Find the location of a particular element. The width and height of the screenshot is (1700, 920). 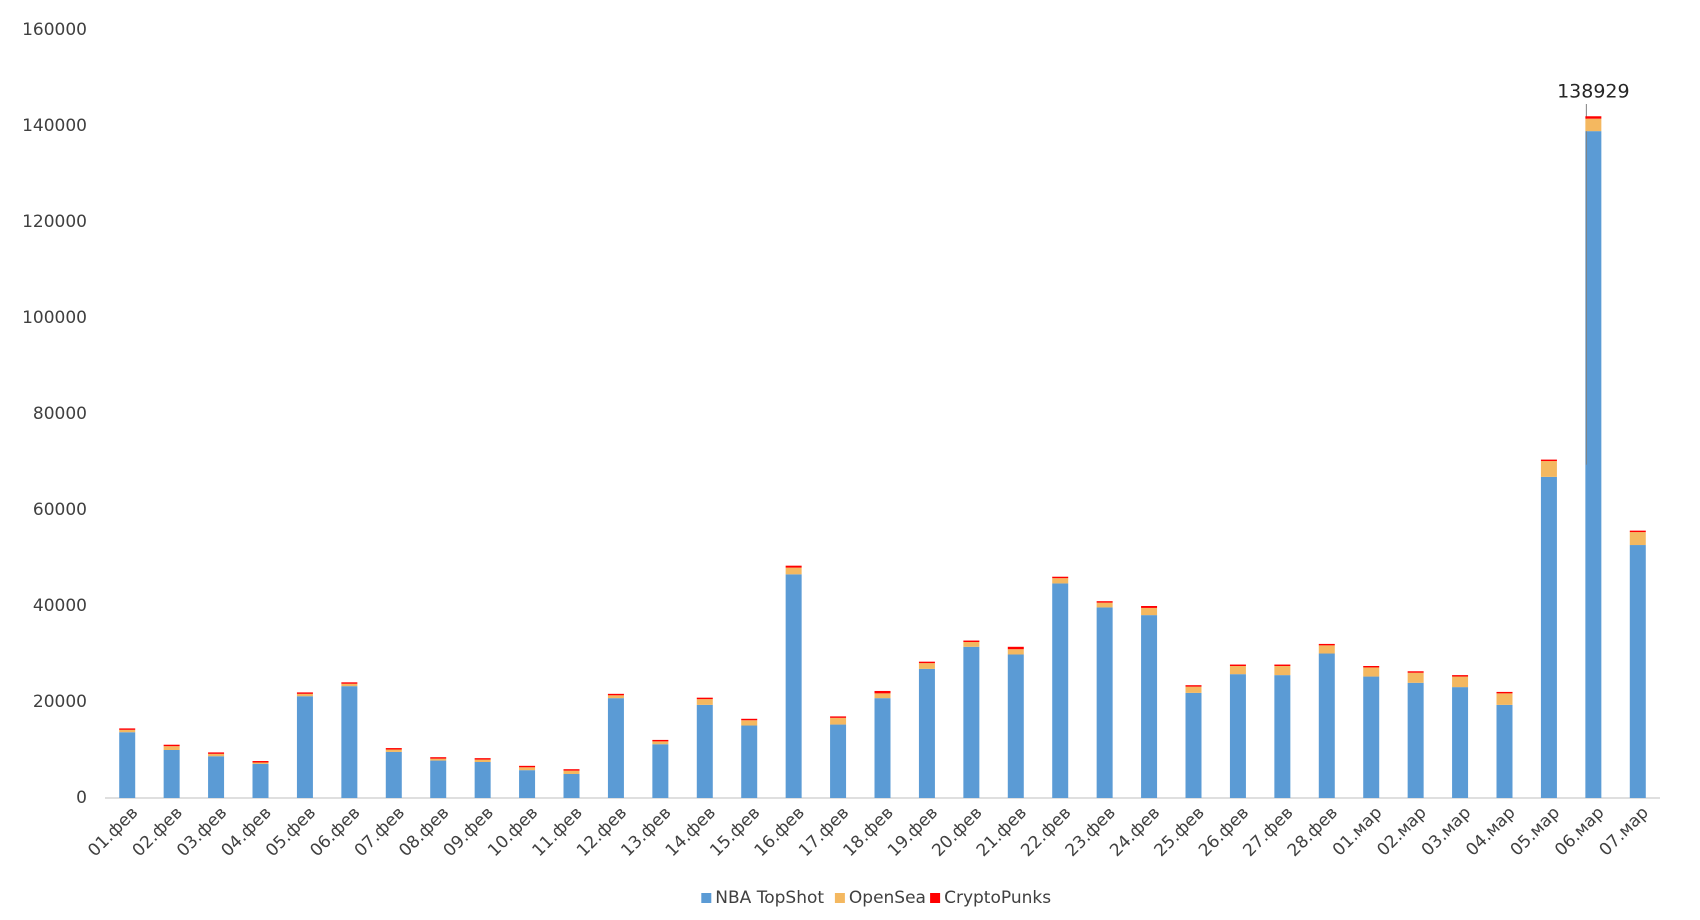

x-tick-label: 07.мар is located at coordinates (1624, 831).